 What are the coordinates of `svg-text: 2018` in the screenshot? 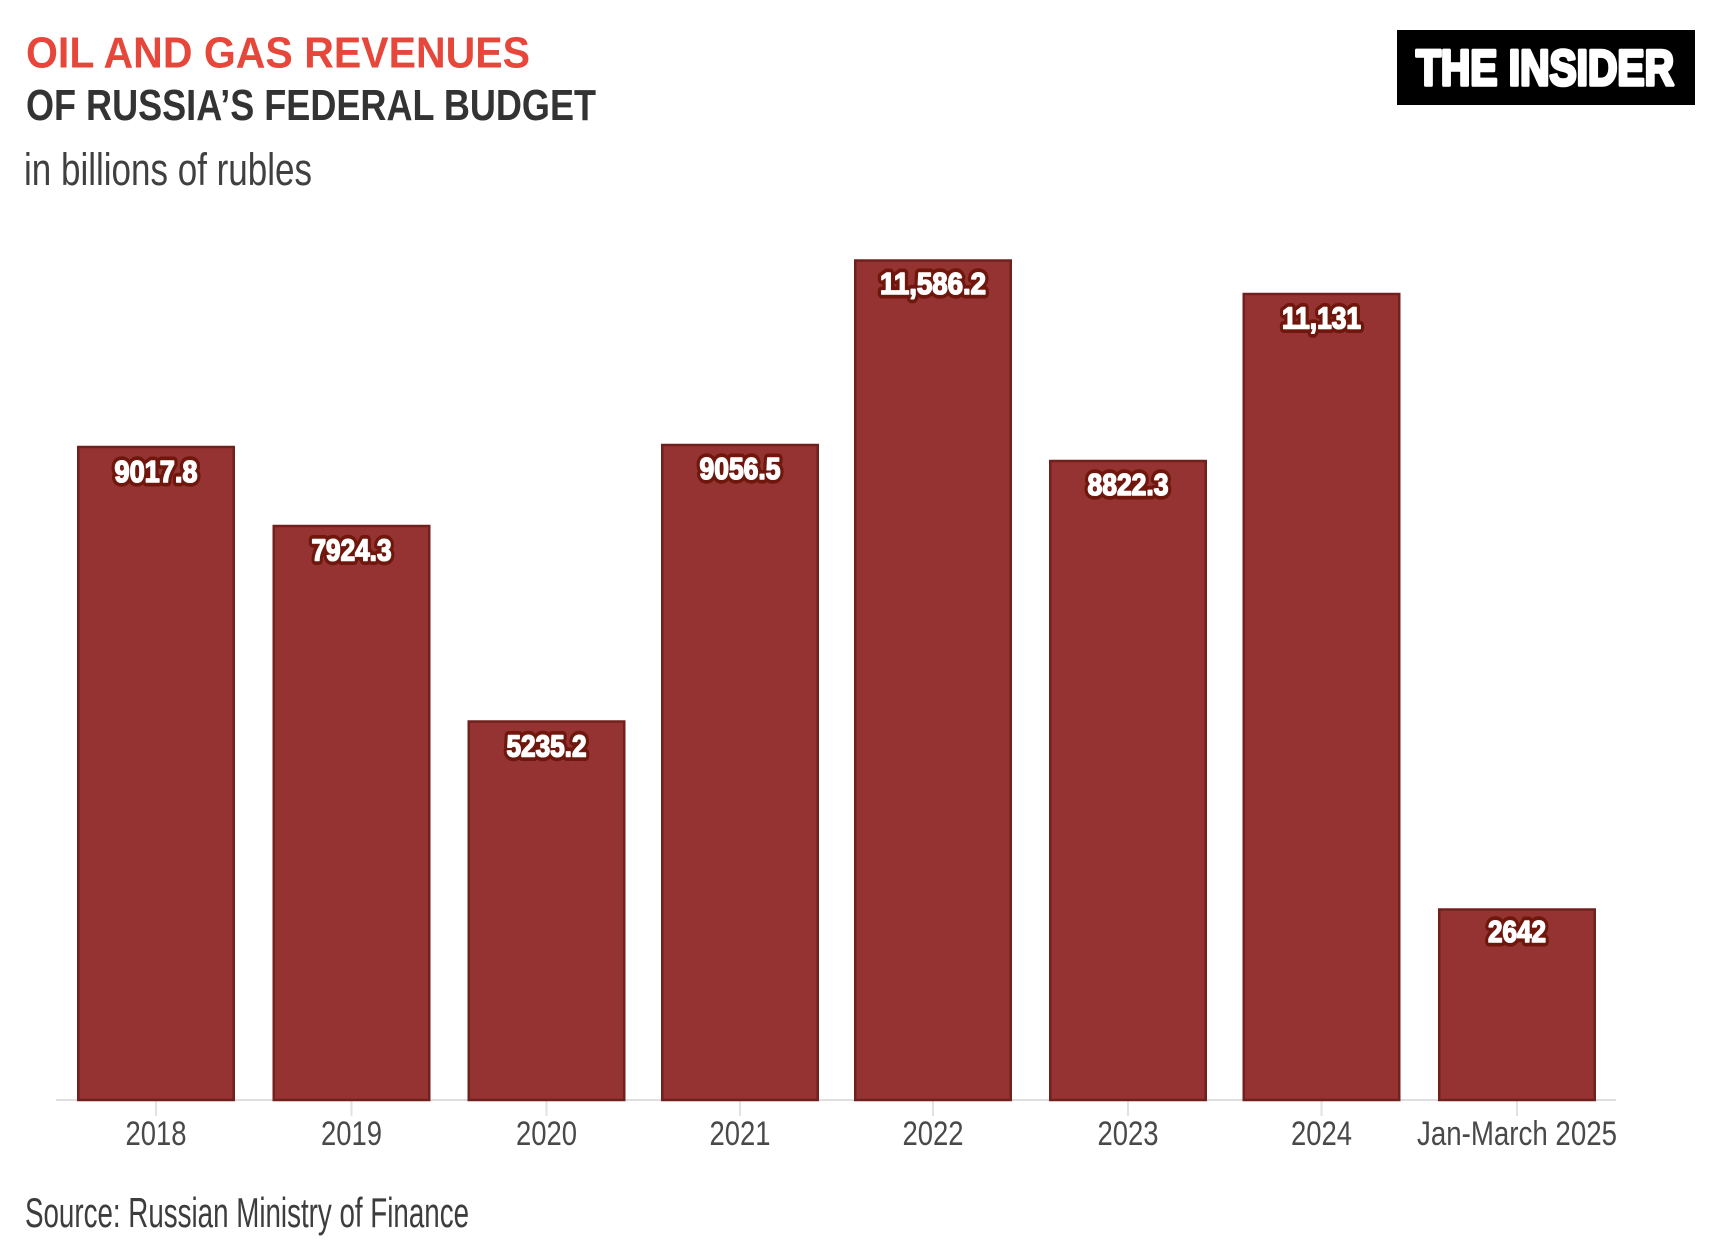 It's located at (156, 1134).